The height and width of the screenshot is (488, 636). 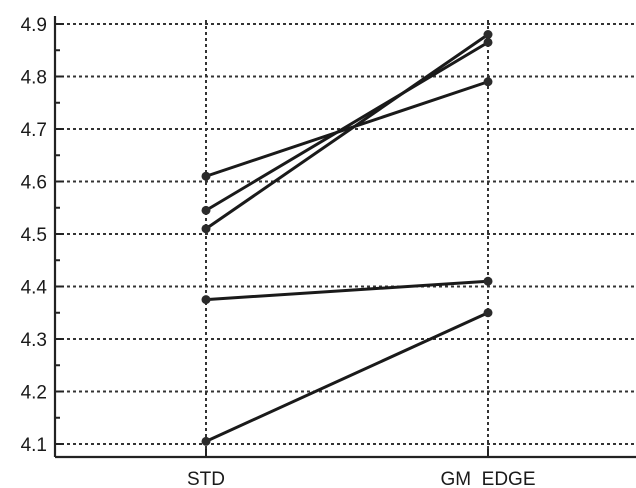 I want to click on y-tick-label-1: 4.2, so click(x=34, y=393).